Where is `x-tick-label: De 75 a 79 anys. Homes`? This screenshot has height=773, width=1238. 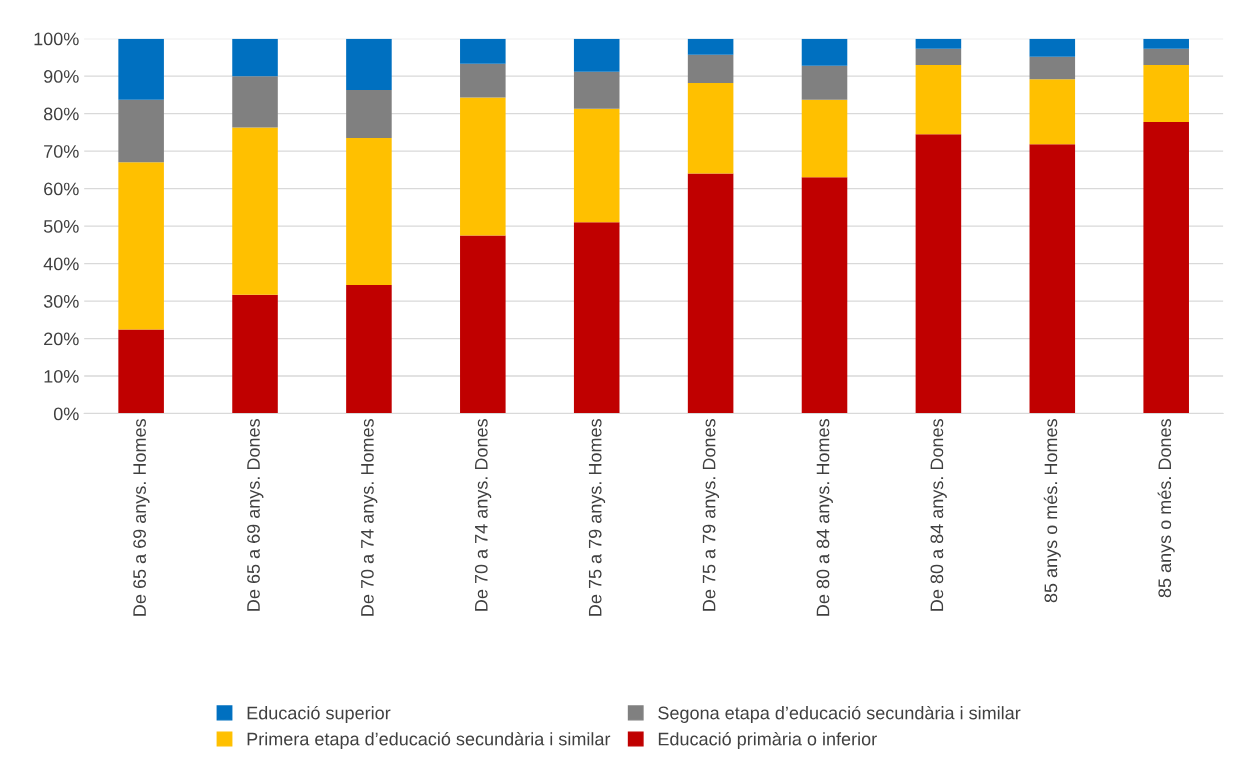 x-tick-label: De 75 a 79 anys. Homes is located at coordinates (597, 517).